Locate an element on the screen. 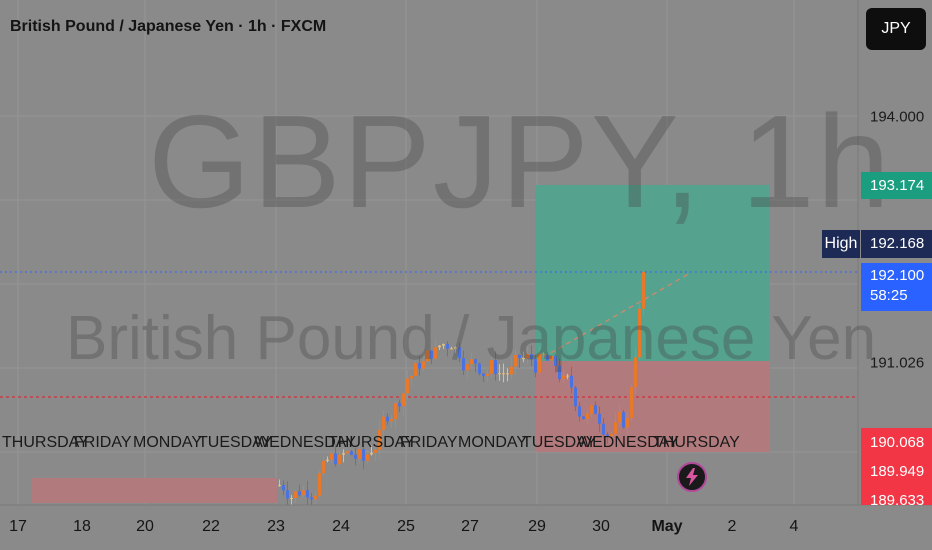 This screenshot has width=932, height=550. day-label: WEDNESDAY is located at coordinates (305, 442).